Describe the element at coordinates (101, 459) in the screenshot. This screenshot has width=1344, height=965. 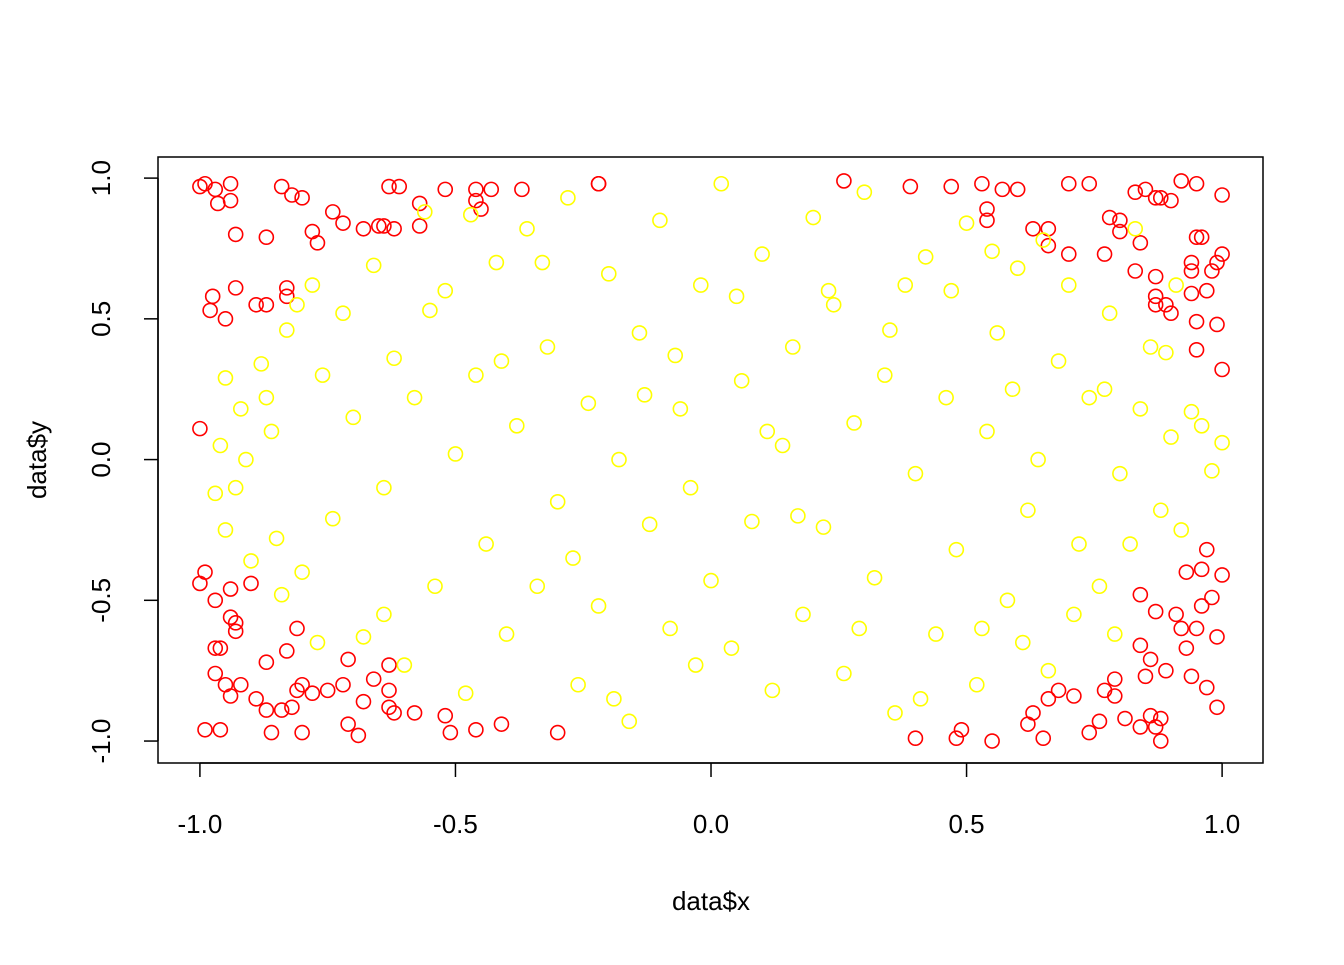
I see `y-tick-label: 0.0` at that location.